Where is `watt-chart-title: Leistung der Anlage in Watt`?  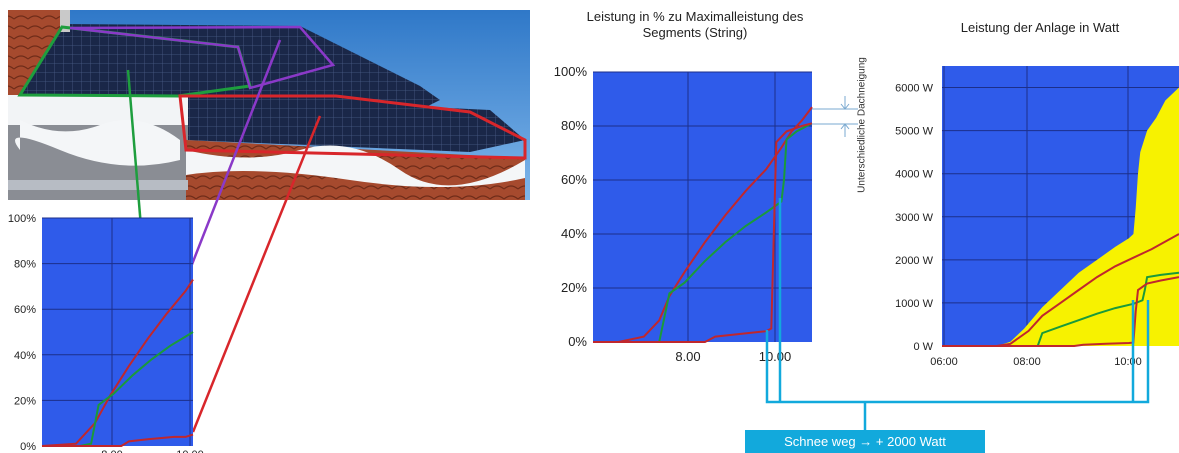
watt-chart-title: Leistung der Anlage in Watt is located at coordinates (1040, 27).